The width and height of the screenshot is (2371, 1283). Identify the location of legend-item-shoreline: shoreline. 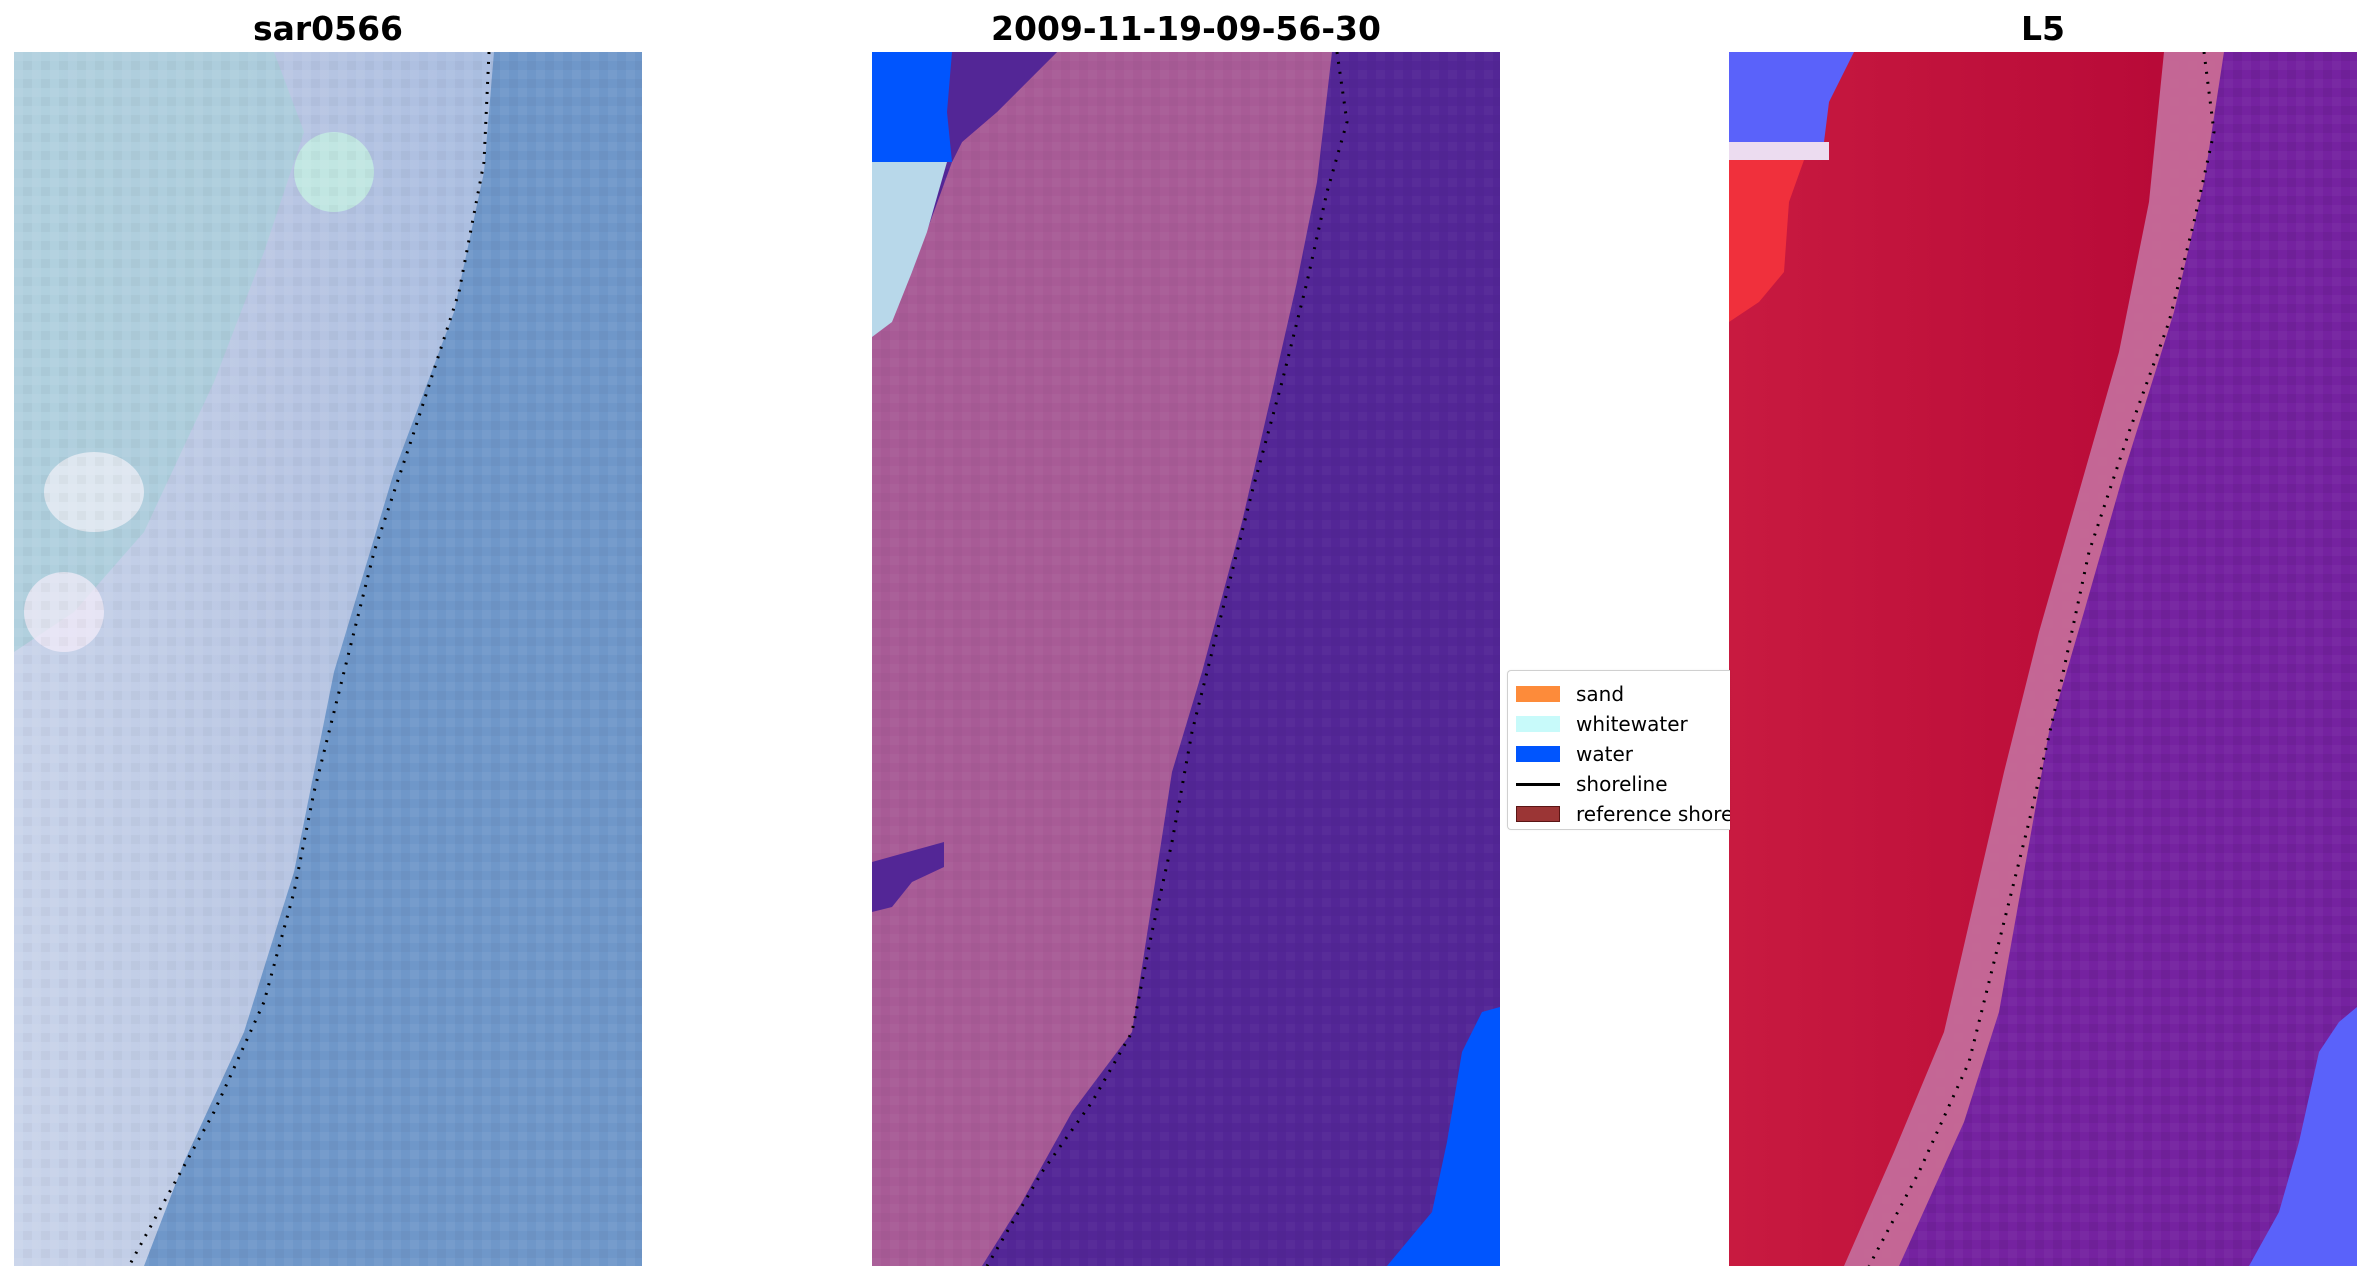
(1592, 784).